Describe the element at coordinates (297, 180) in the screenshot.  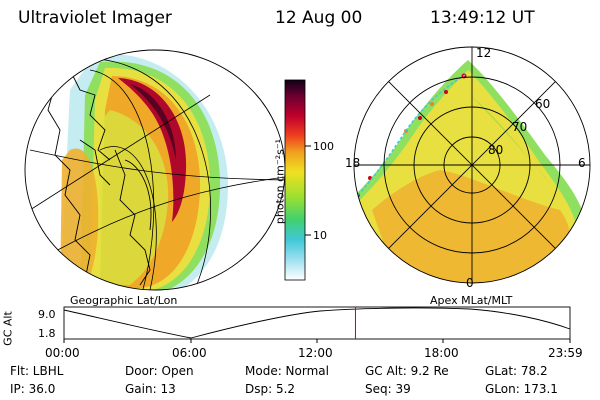
I see `colorbar` at that location.